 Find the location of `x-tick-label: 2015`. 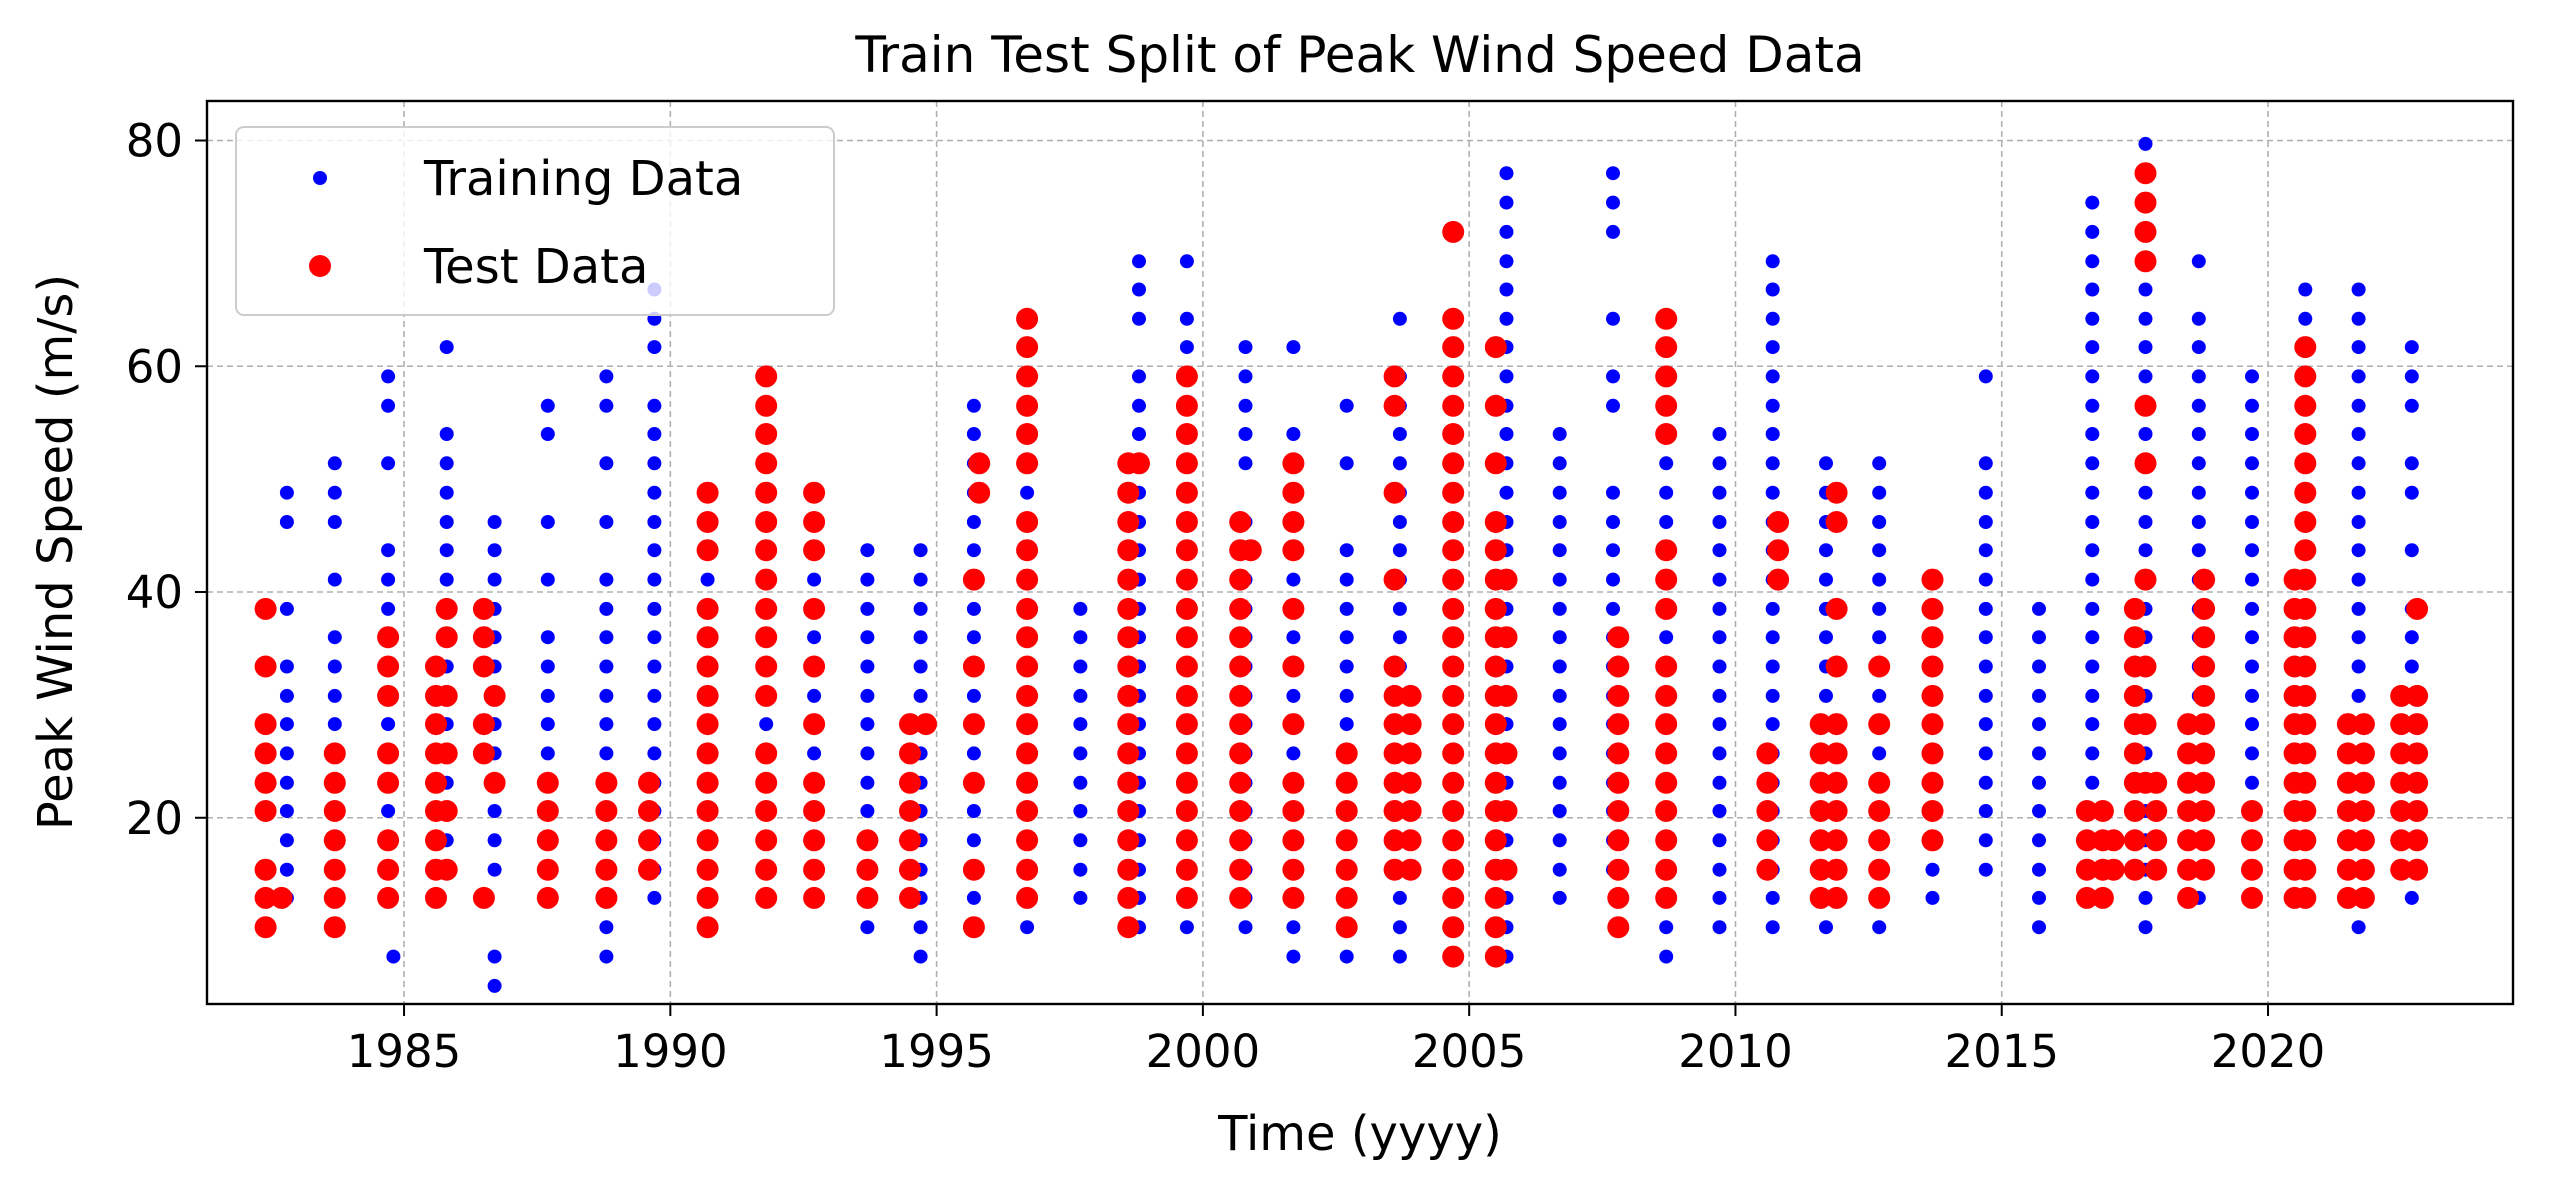

x-tick-label: 2015 is located at coordinates (2001, 1051).